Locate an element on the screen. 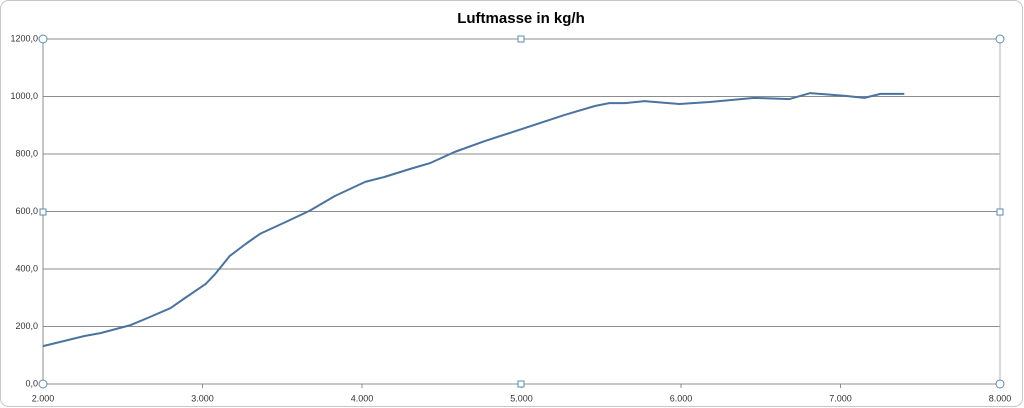  y-tick-label: 0,0 is located at coordinates (31, 383).